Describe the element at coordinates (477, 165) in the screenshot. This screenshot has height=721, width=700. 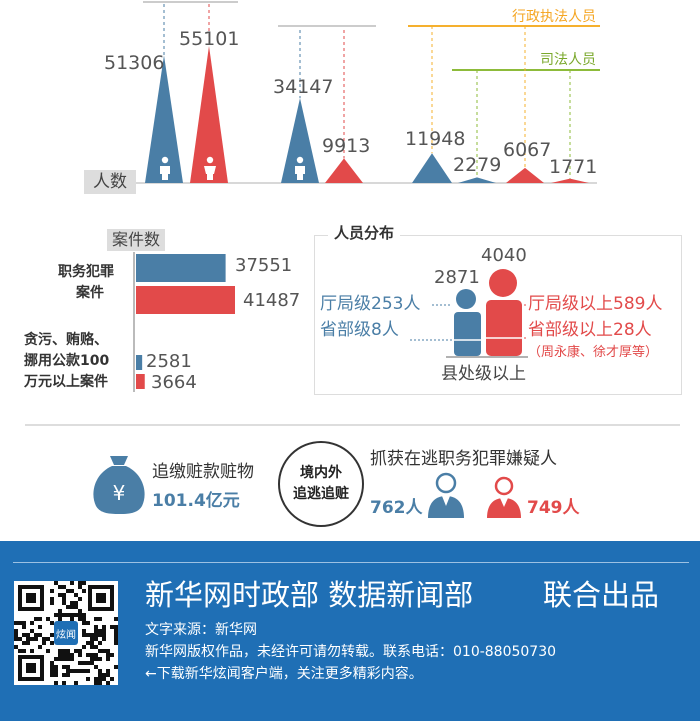
I see `data-label: 2279` at that location.